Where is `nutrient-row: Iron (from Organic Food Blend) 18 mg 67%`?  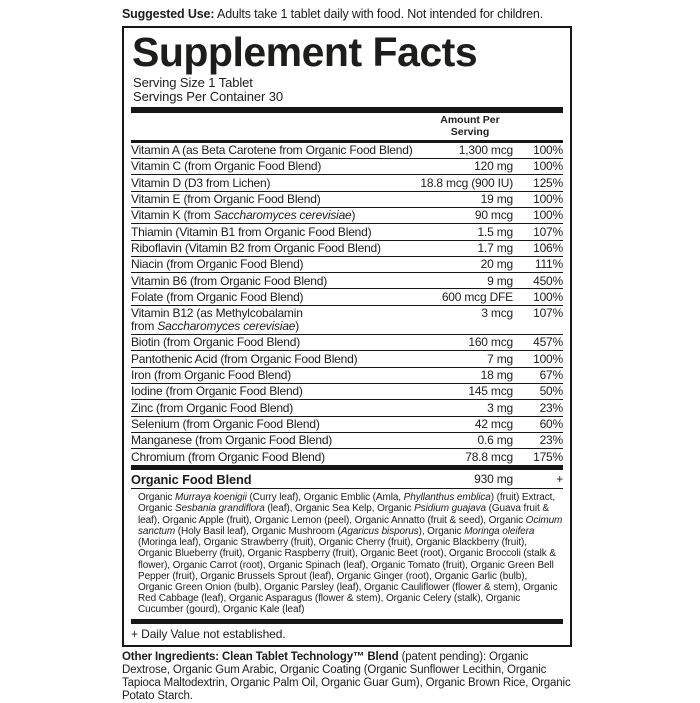 nutrient-row: Iron (from Organic Food Blend) 18 mg 67% is located at coordinates (347, 374).